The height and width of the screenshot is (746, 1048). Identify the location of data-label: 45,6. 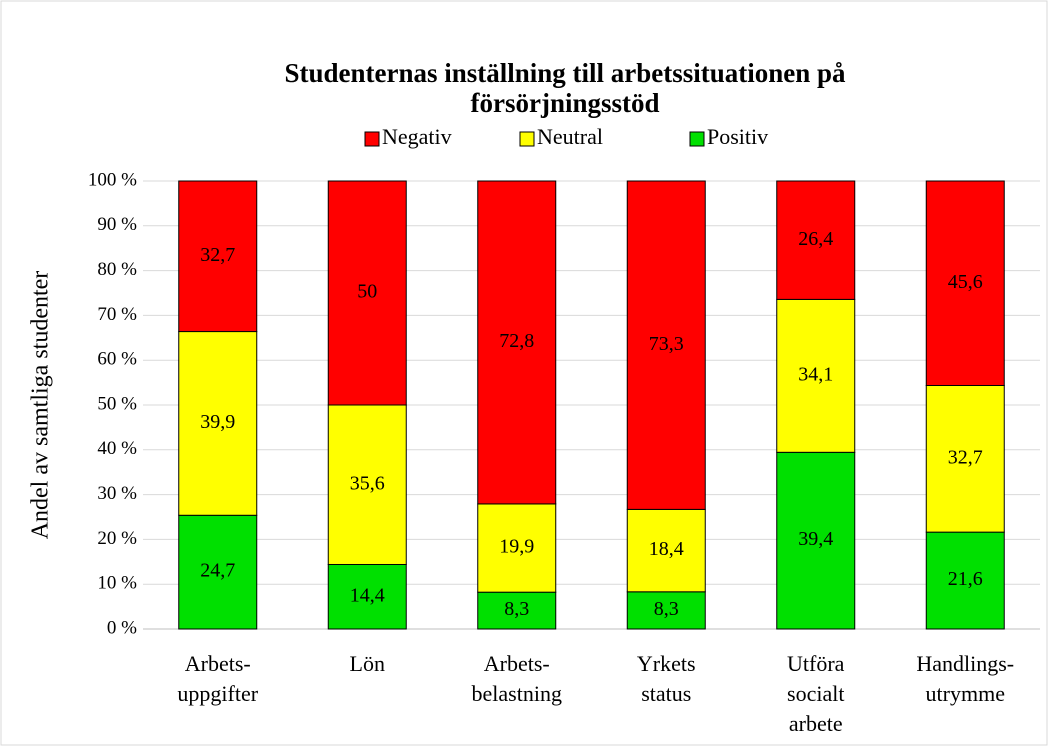
(965, 282).